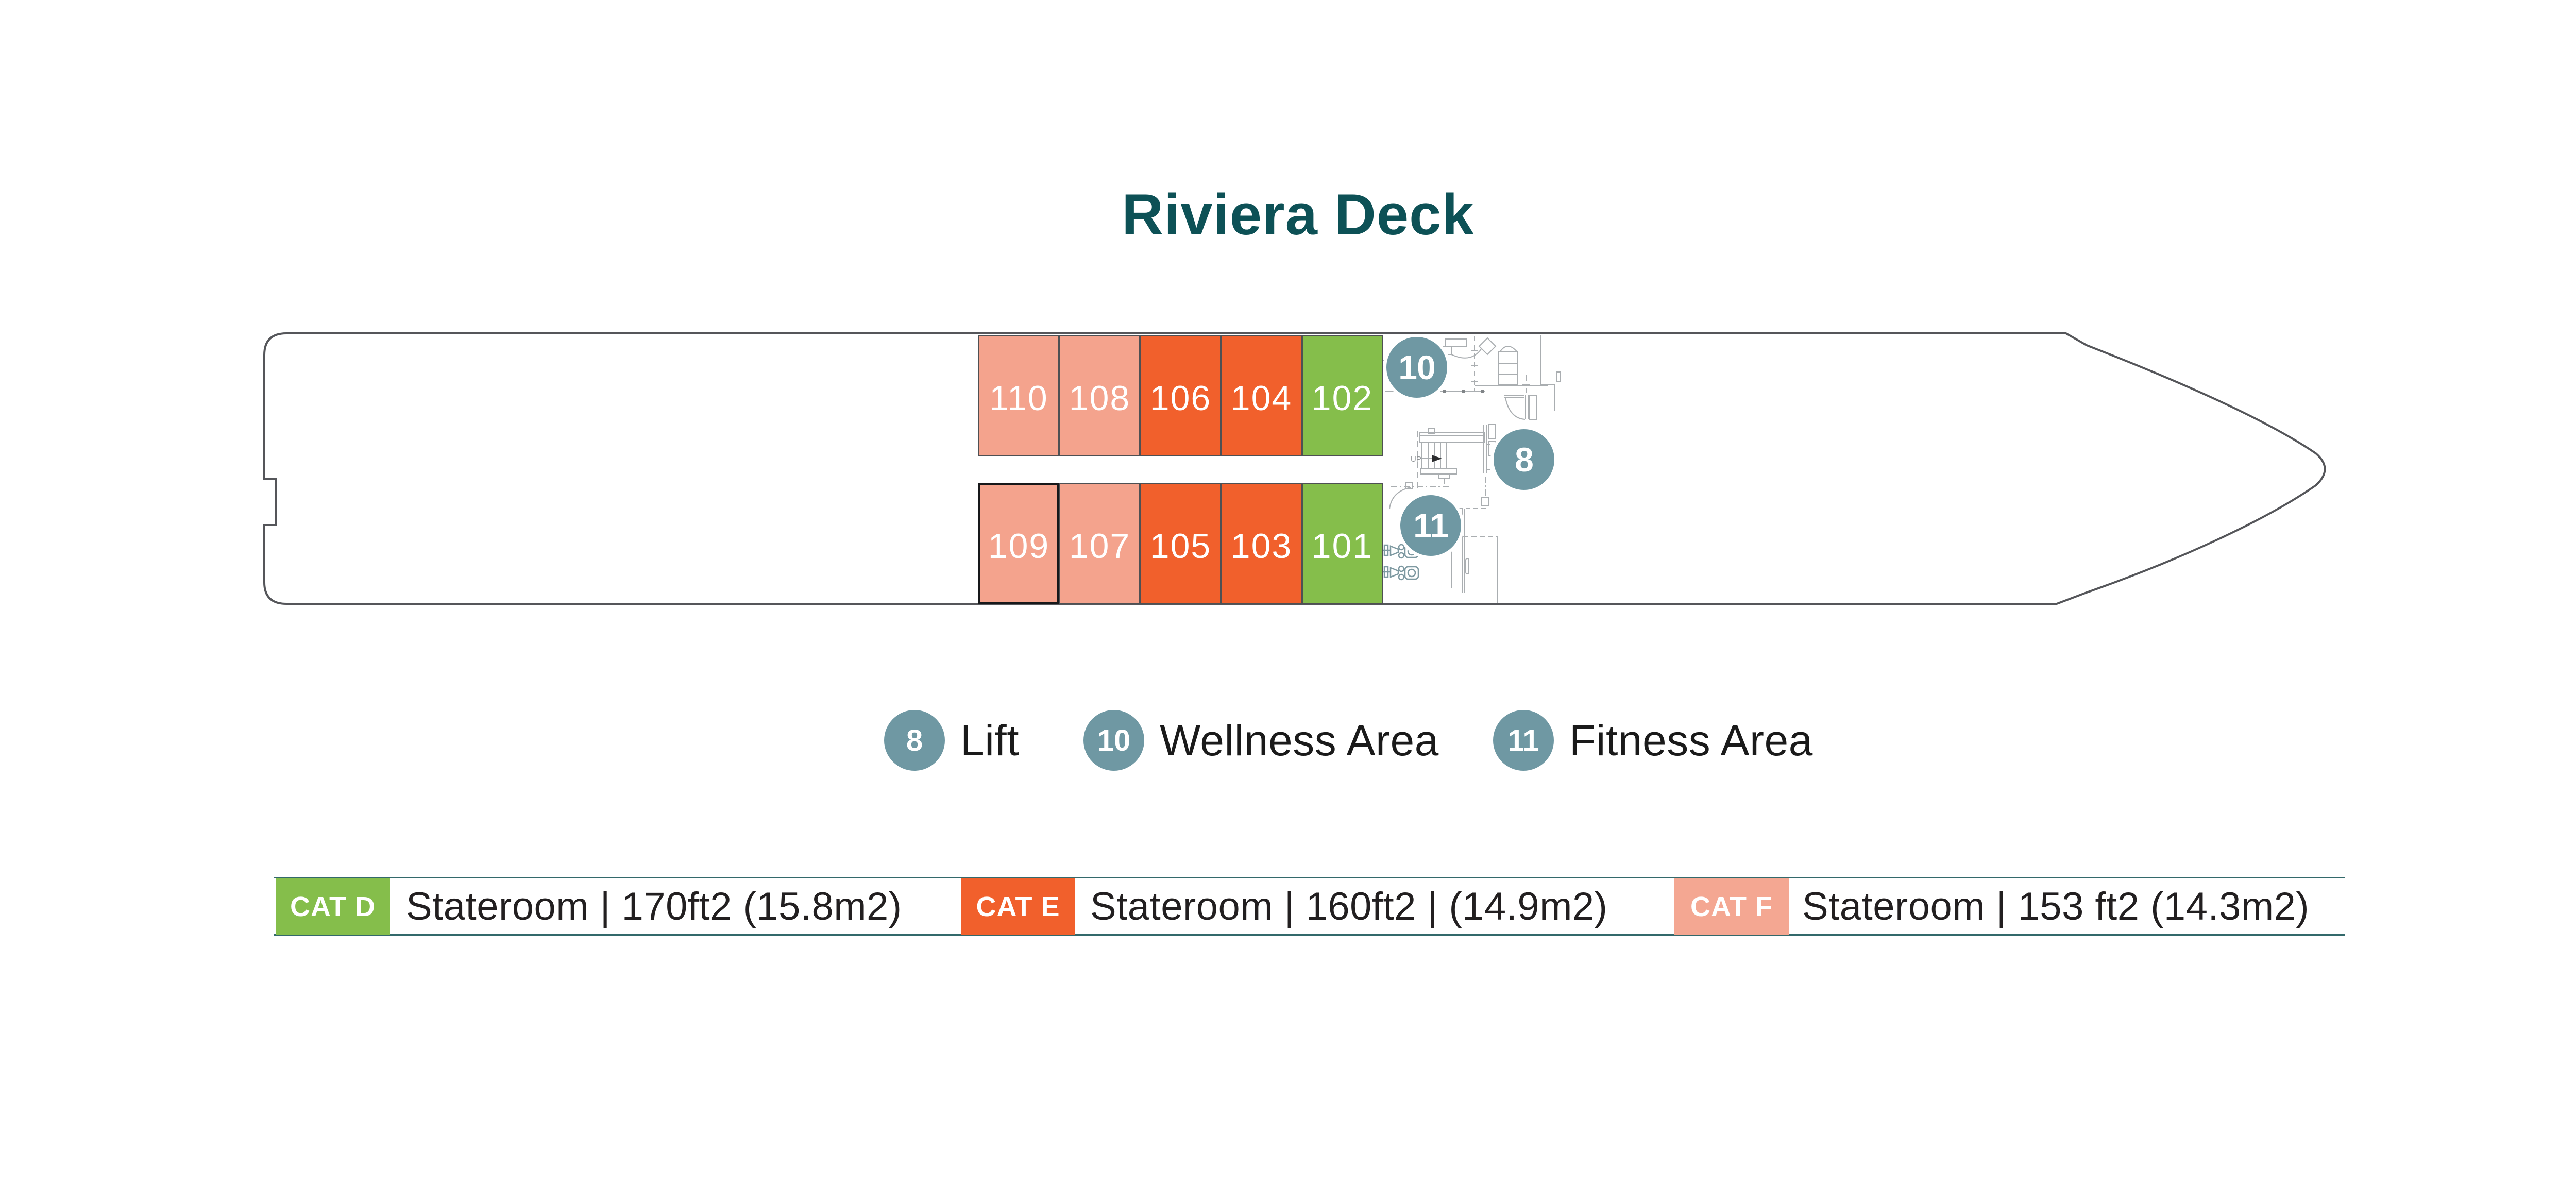 The image size is (2576, 1185). What do you see at coordinates (1342, 544) in the screenshot?
I see `cabin-101: 101` at bounding box center [1342, 544].